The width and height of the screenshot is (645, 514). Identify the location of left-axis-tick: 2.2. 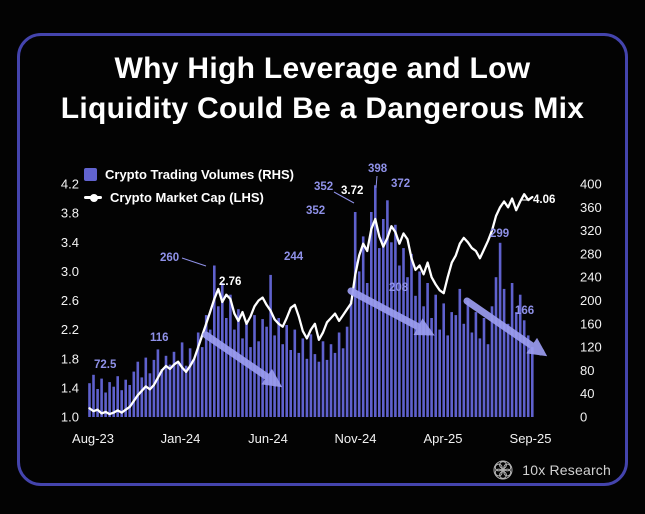
(70, 329).